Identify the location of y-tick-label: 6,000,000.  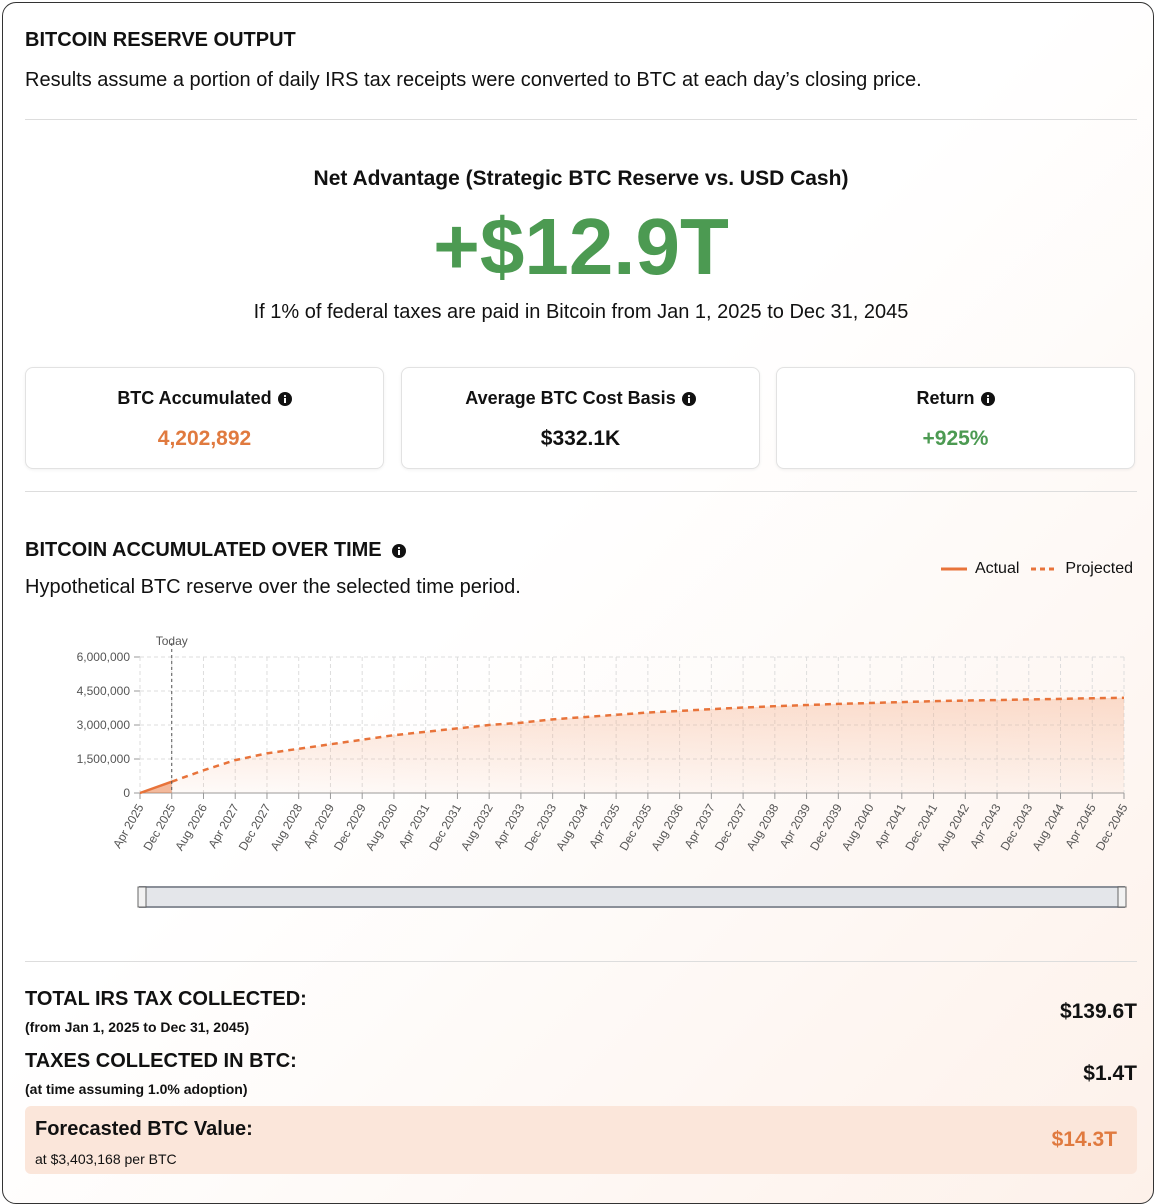
(104, 657).